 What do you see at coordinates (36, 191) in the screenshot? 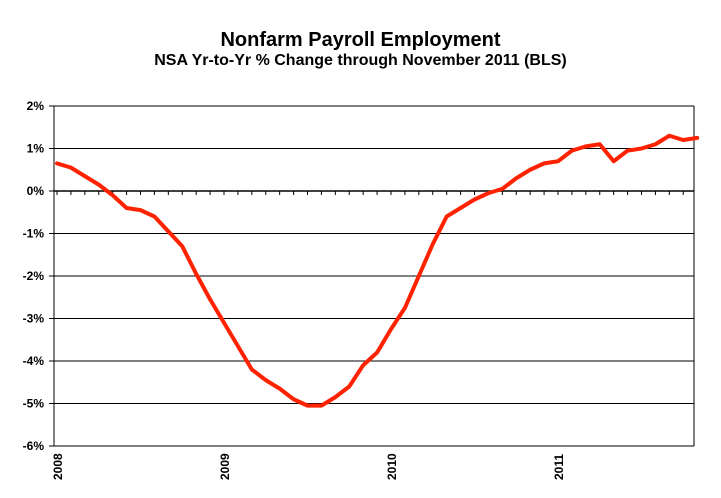
I see `y-tick-label: 0%` at bounding box center [36, 191].